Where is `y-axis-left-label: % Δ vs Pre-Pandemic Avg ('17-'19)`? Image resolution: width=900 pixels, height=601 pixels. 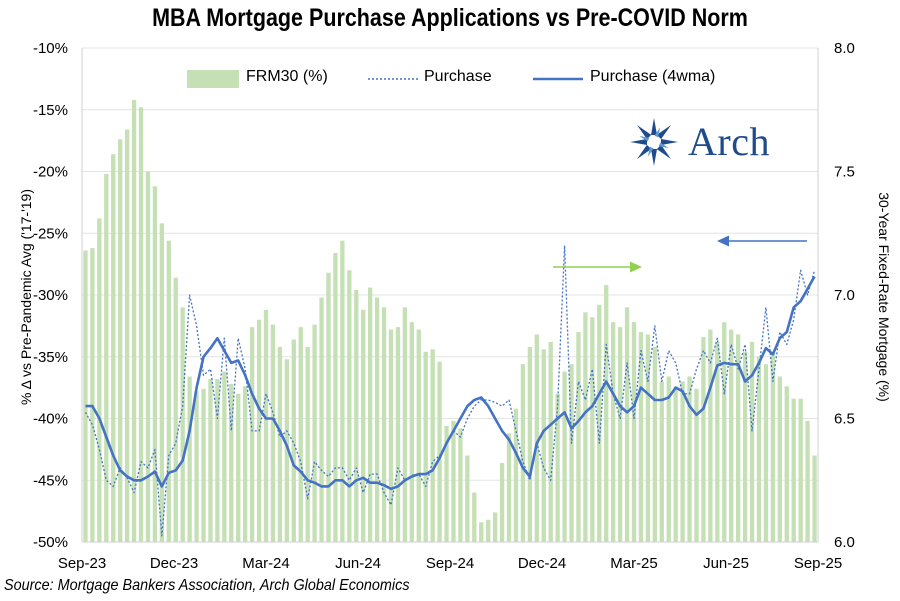 y-axis-left-label: % Δ vs Pre-Pandemic Avg ('17-'19) is located at coordinates (26, 297).